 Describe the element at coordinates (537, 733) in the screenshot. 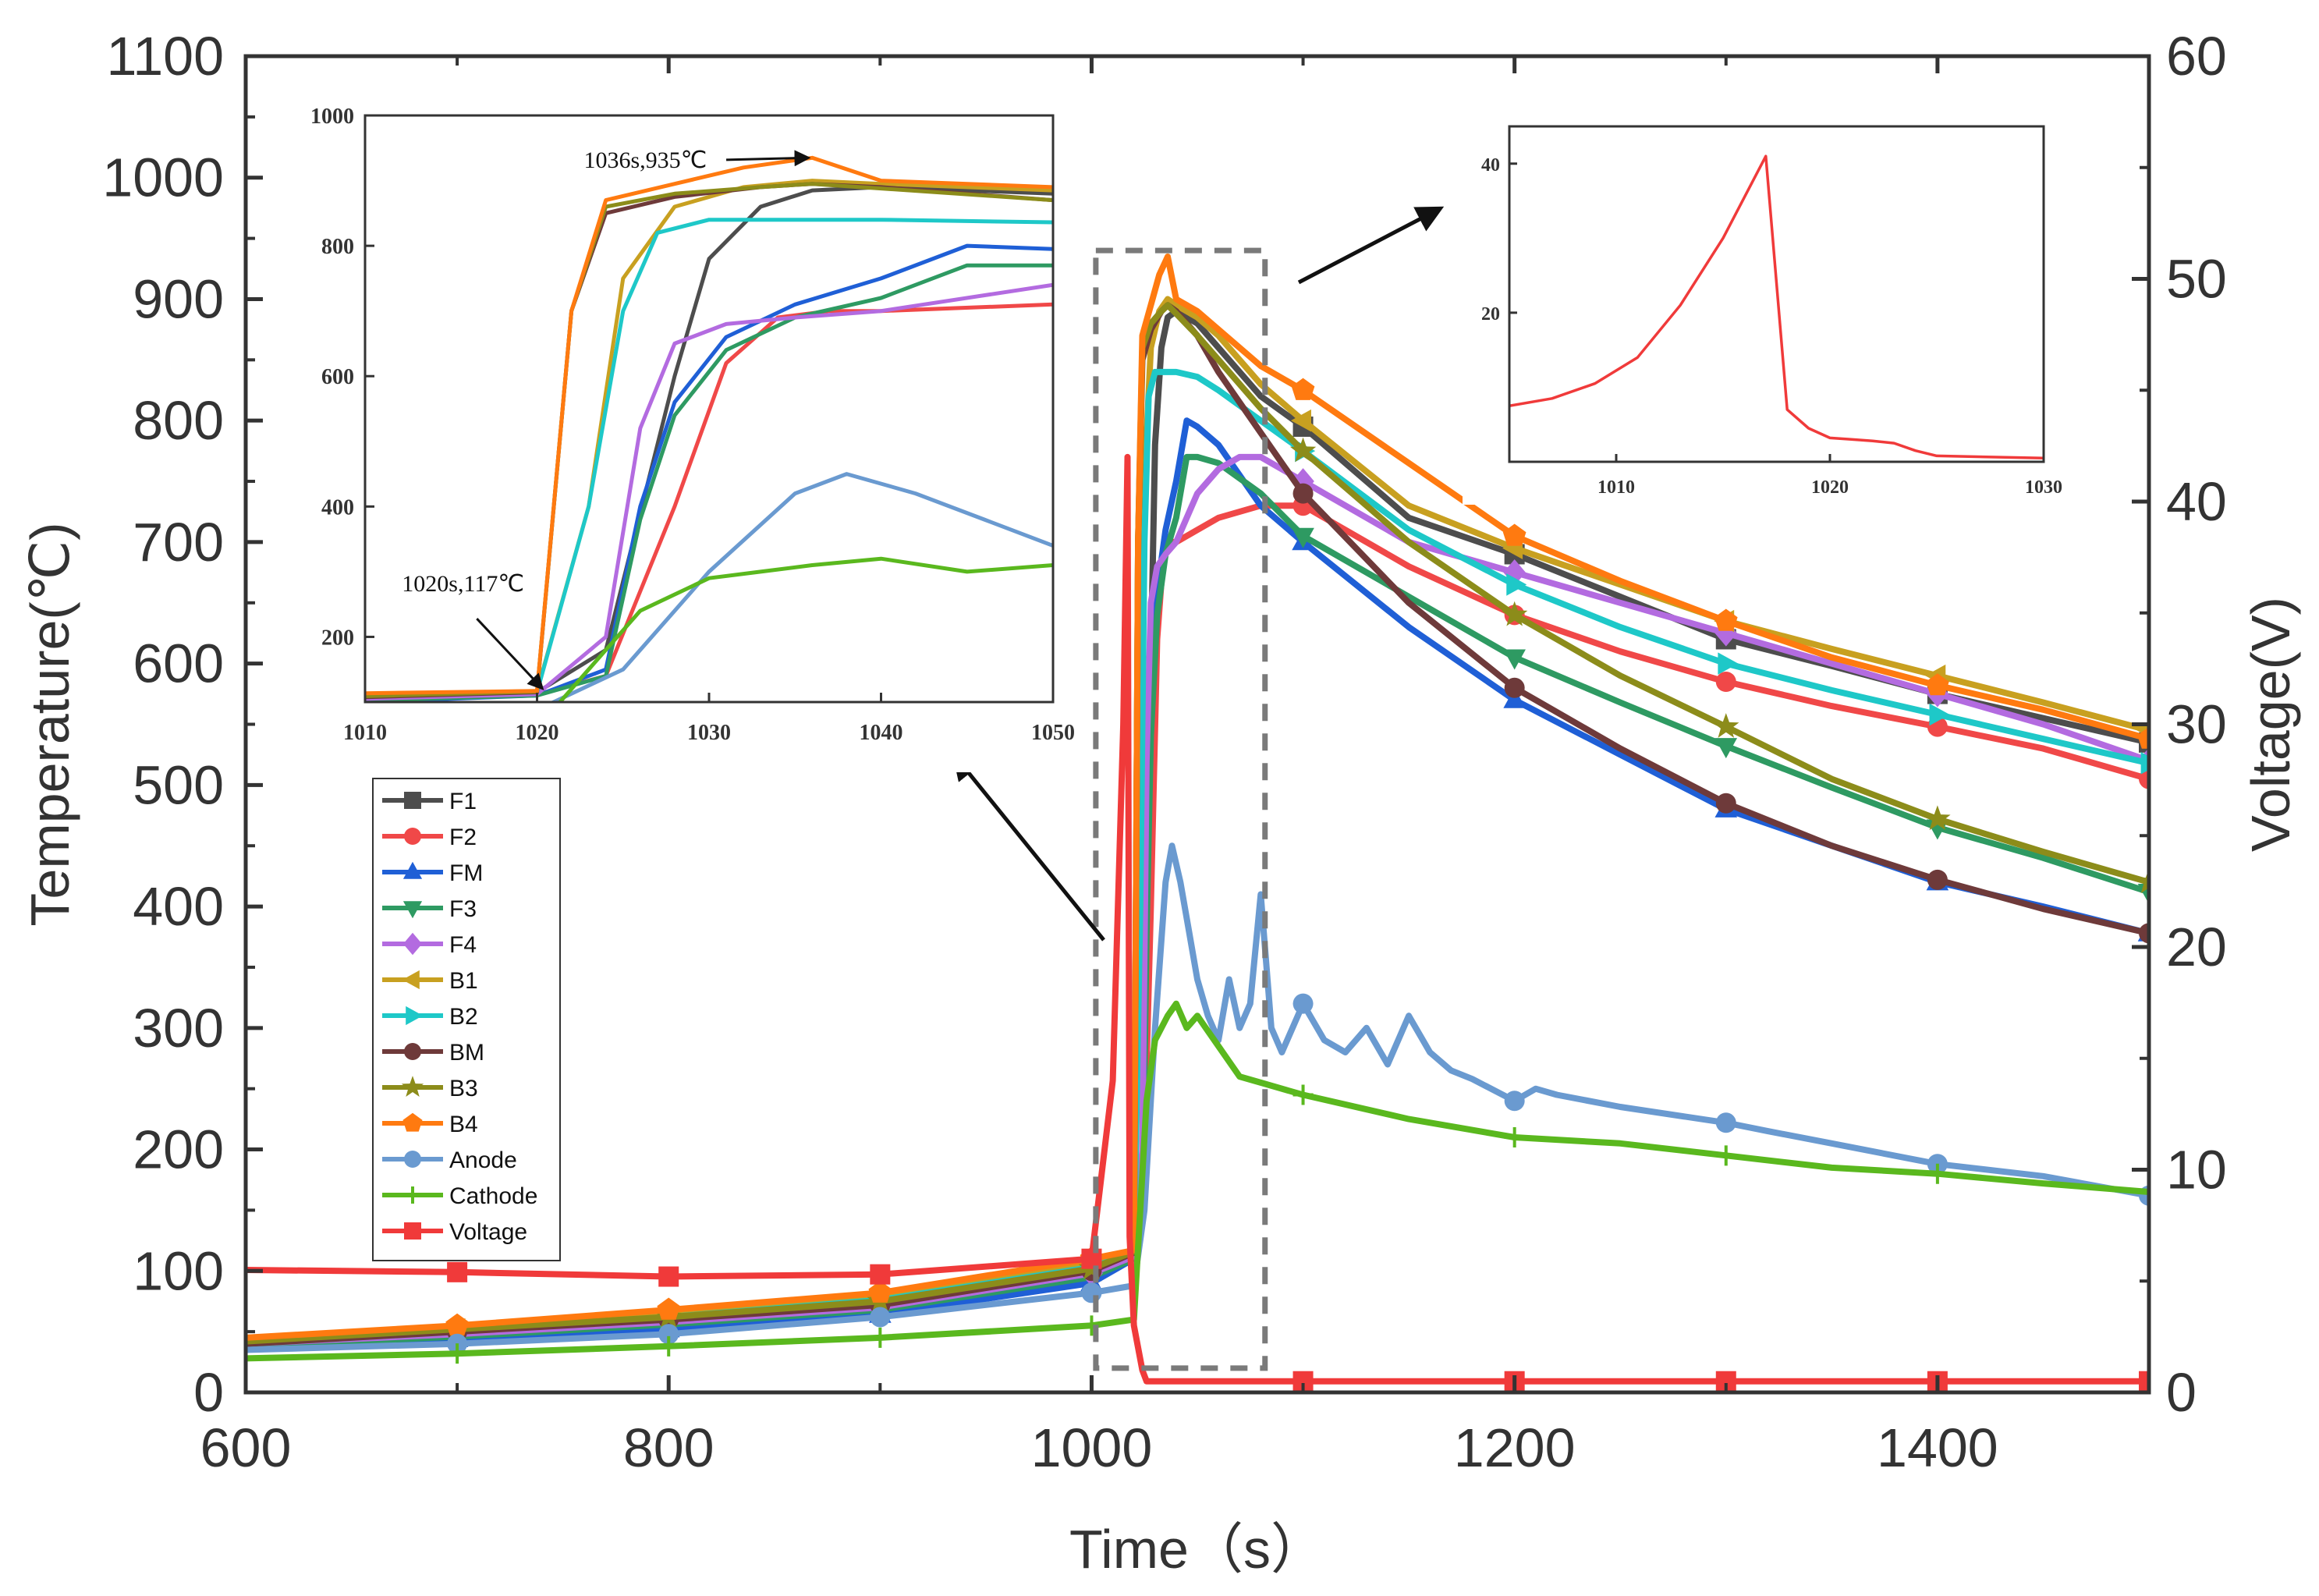

I see `inset-temp-x-tick-label: 1020` at that location.